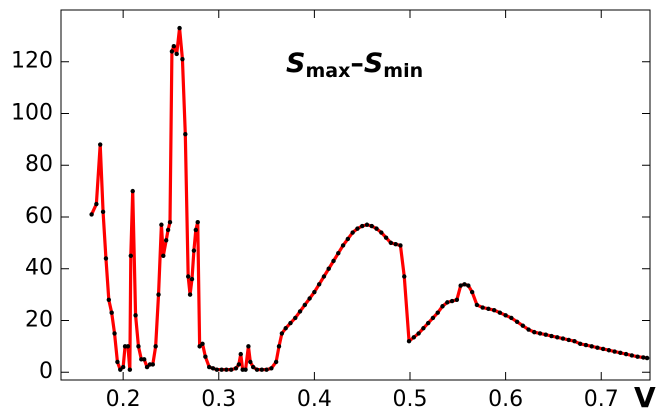 This screenshot has width=656, height=413. I want to click on y-tick-label: 80, so click(39, 164).